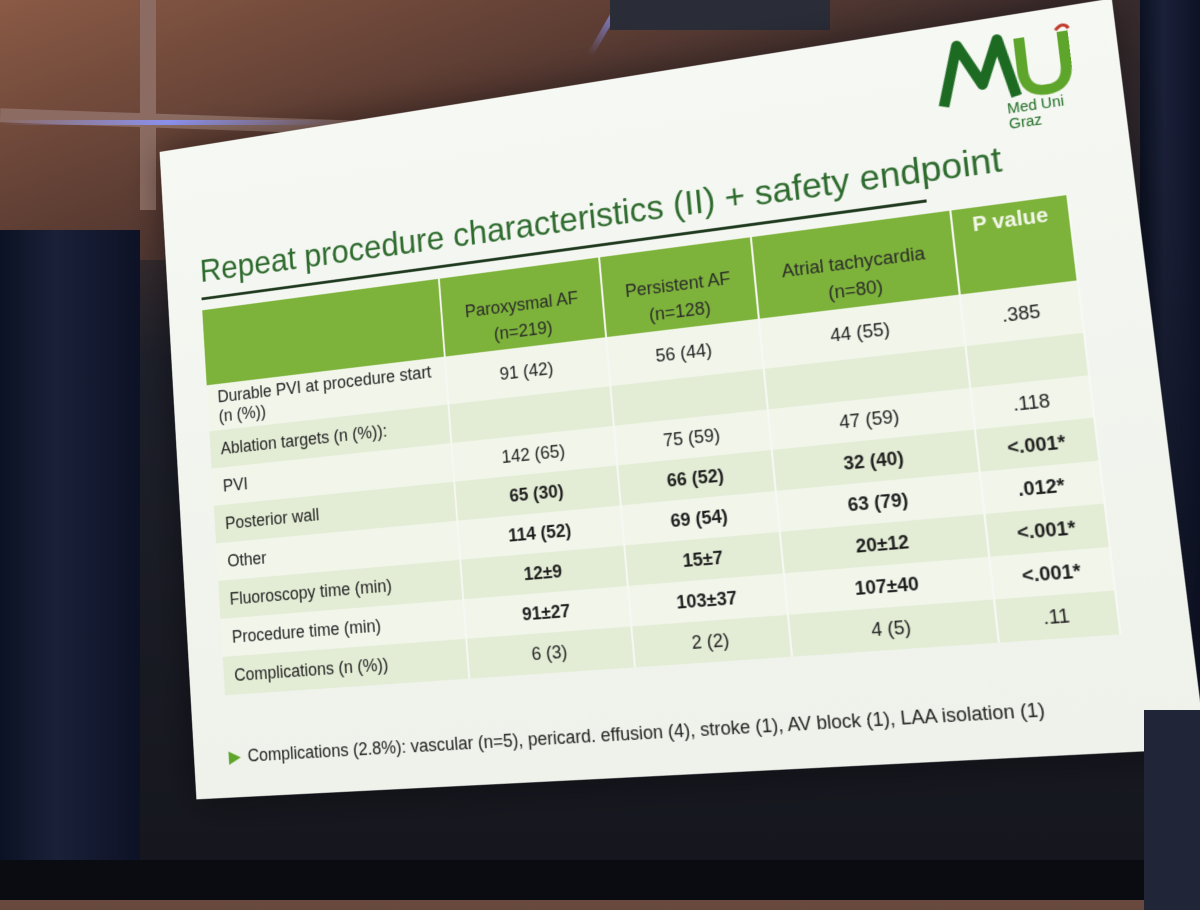  What do you see at coordinates (148, 105) in the screenshot?
I see `ceiling-beam` at bounding box center [148, 105].